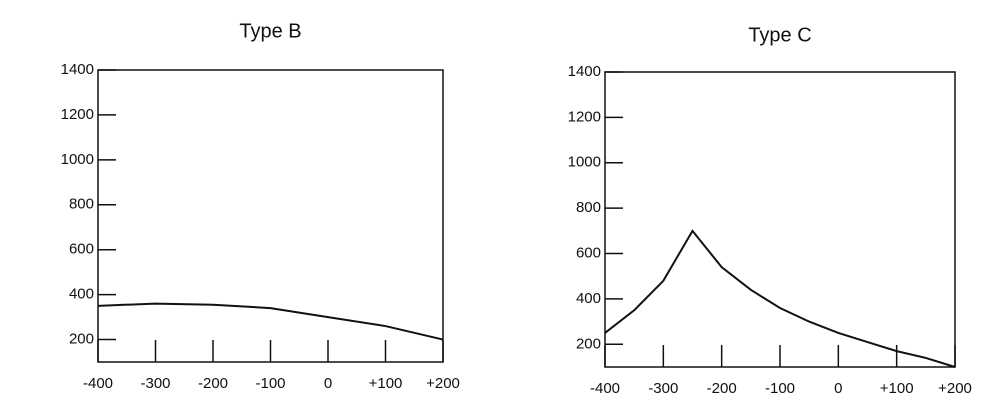 The image size is (1000, 417). I want to click on chart-title: Type B, so click(270, 31).